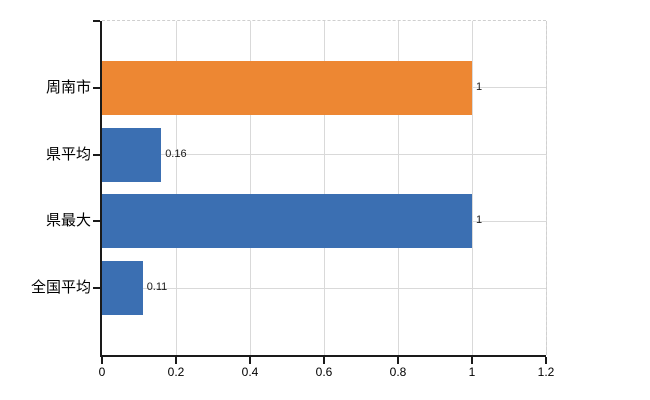 This screenshot has width=650, height=400. What do you see at coordinates (157, 287) in the screenshot?
I see `bar-value-label: 0.11` at bounding box center [157, 287].